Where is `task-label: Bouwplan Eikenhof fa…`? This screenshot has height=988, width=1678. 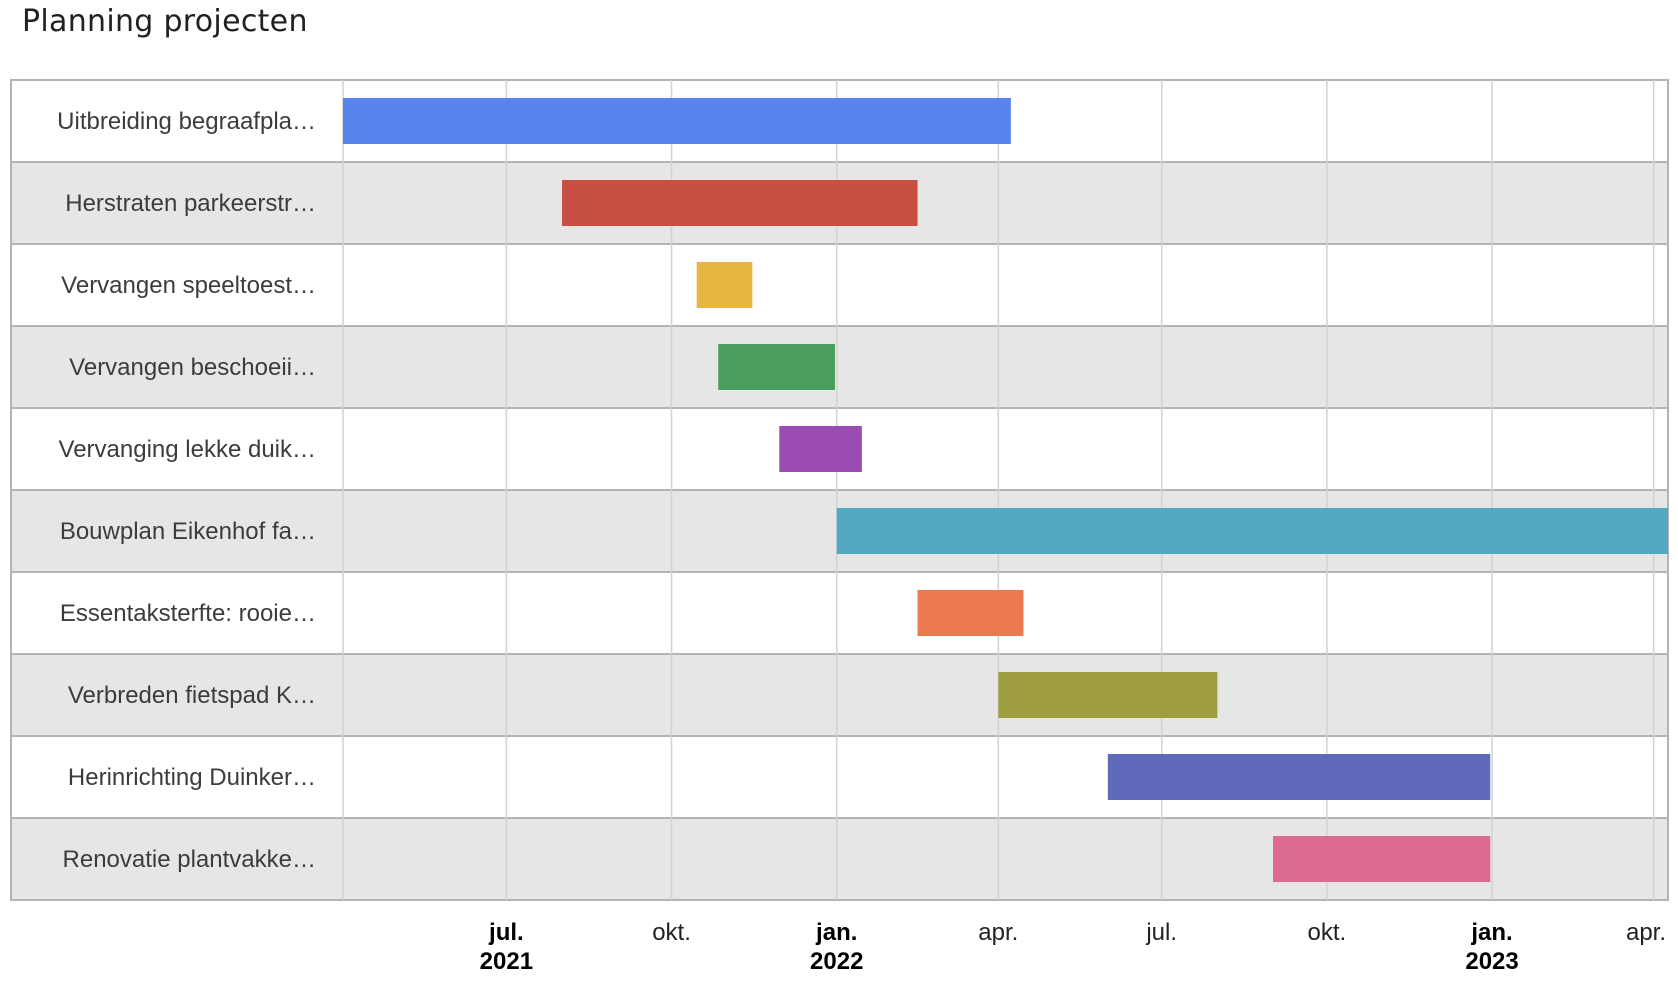 task-label: Bouwplan Eikenhof fa… is located at coordinates (188, 531).